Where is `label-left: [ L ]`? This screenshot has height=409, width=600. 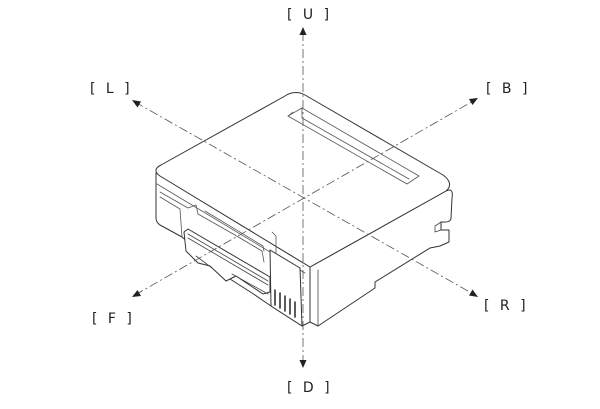 label-left: [ L ] is located at coordinates (111, 89).